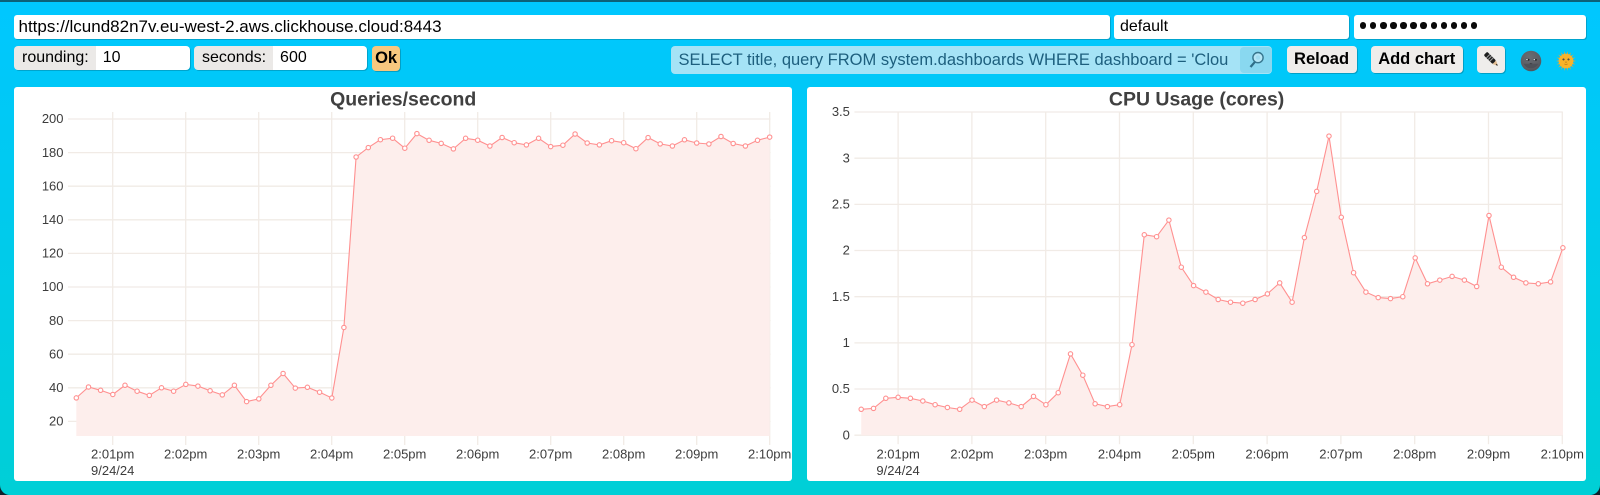 The height and width of the screenshot is (495, 1600). What do you see at coordinates (846, 157) in the screenshot?
I see `svg-text: 3` at bounding box center [846, 157].